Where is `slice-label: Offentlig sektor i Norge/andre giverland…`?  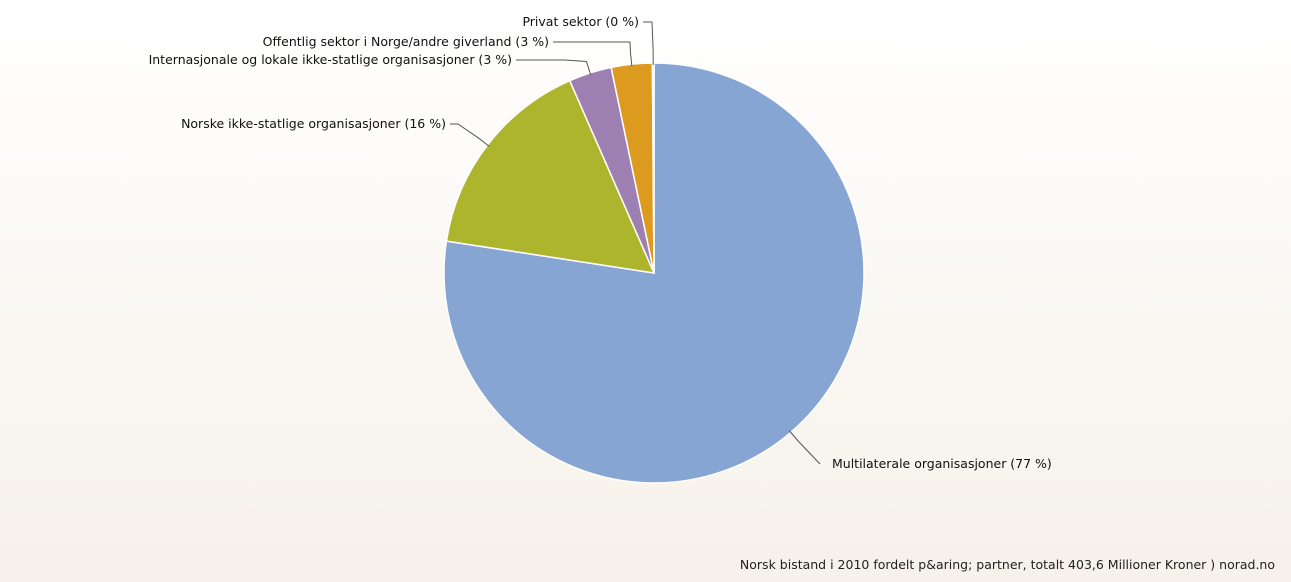 slice-label: Offentlig sektor i Norge/andre giverland… is located at coordinates (406, 41).